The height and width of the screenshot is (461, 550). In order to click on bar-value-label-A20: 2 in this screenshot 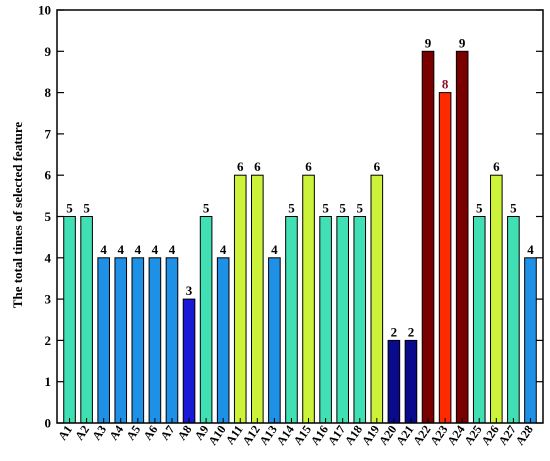, I will do `click(394, 331)`.